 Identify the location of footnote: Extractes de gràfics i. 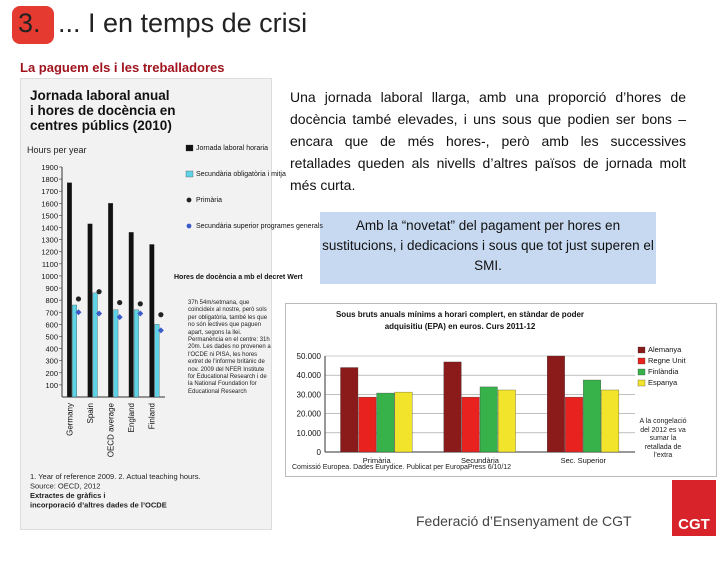
(67, 495).